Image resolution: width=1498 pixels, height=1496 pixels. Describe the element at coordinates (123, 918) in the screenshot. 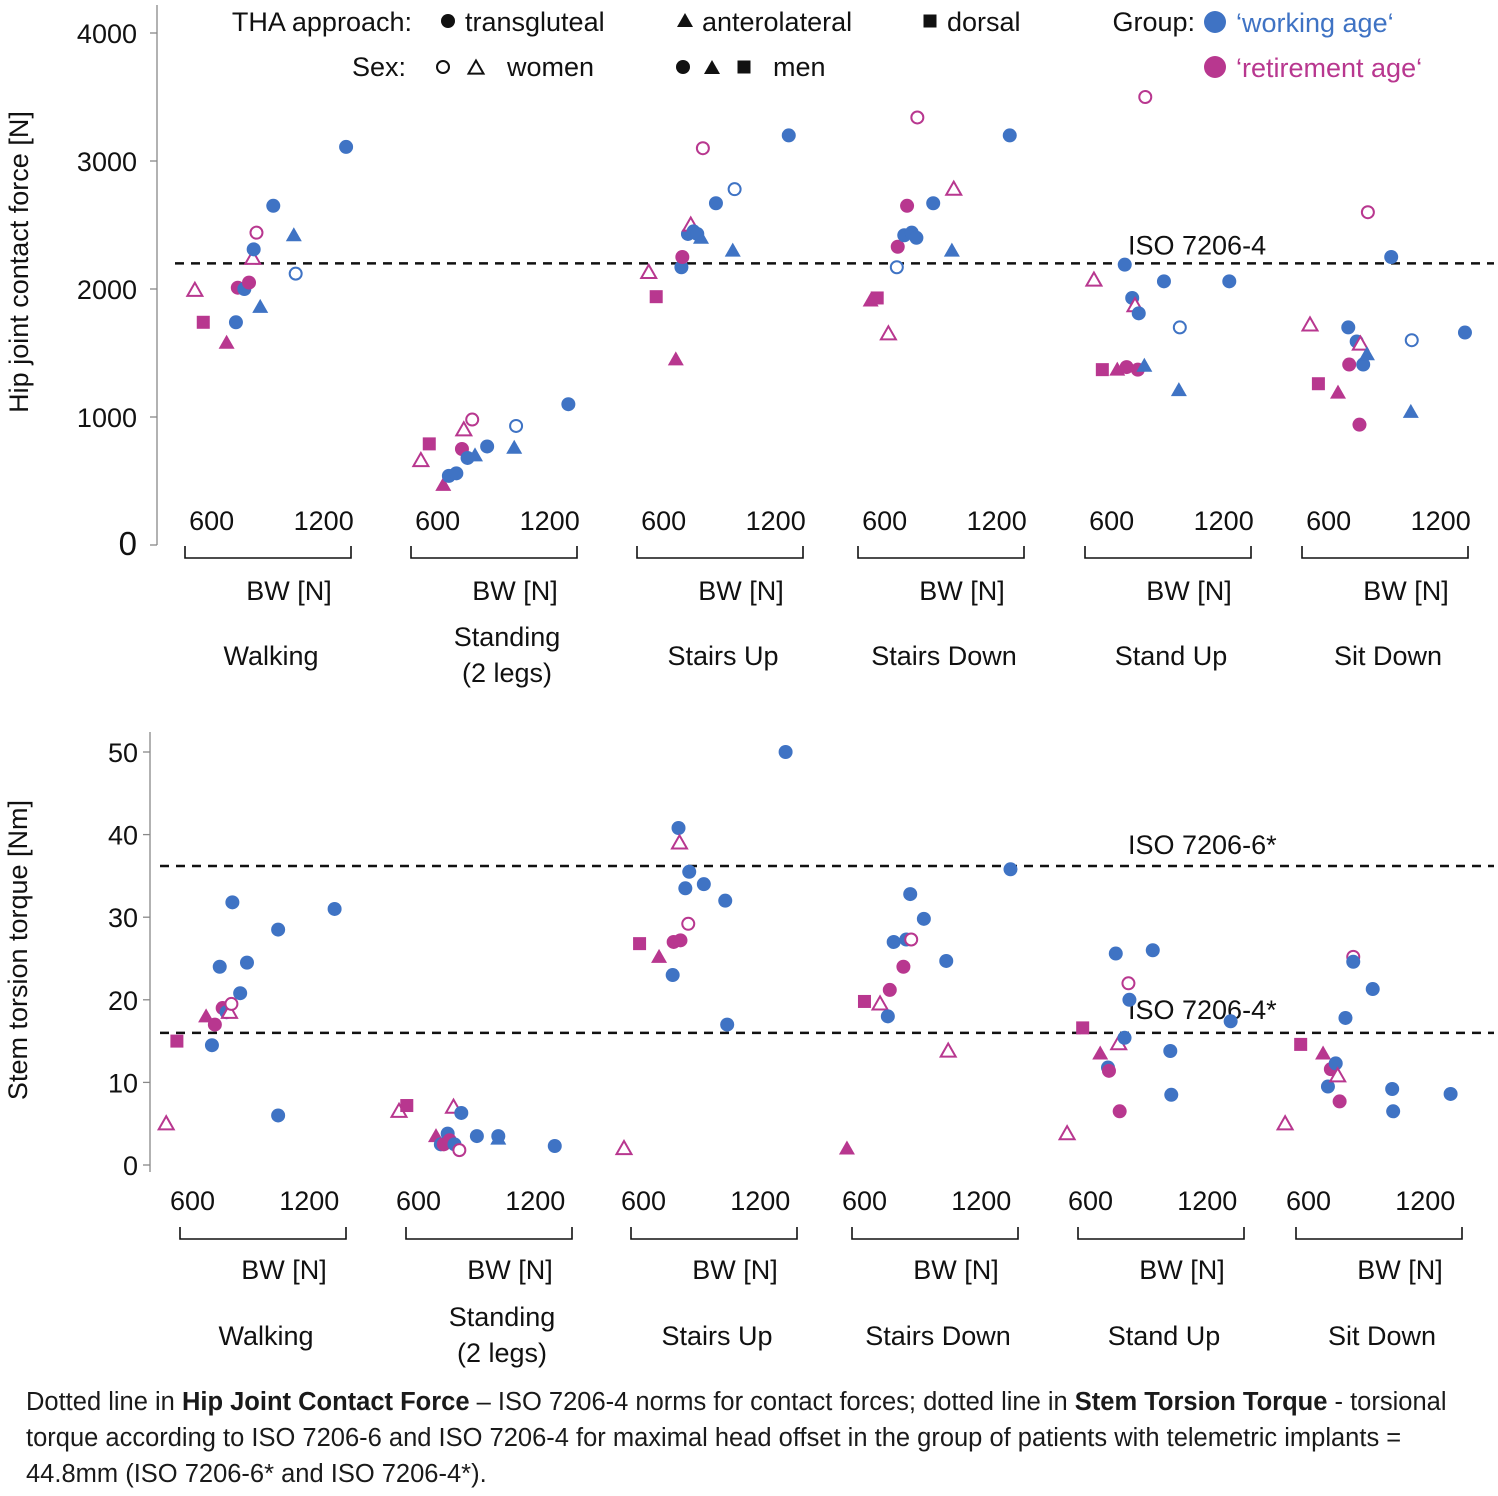

I see `torque-y-tick-label: 30` at that location.